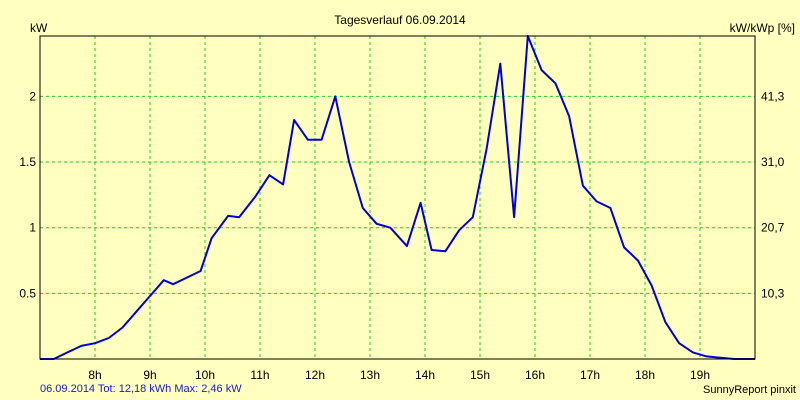 The width and height of the screenshot is (800, 400). Describe the element at coordinates (645, 375) in the screenshot. I see `x-tick-label: 18h` at that location.